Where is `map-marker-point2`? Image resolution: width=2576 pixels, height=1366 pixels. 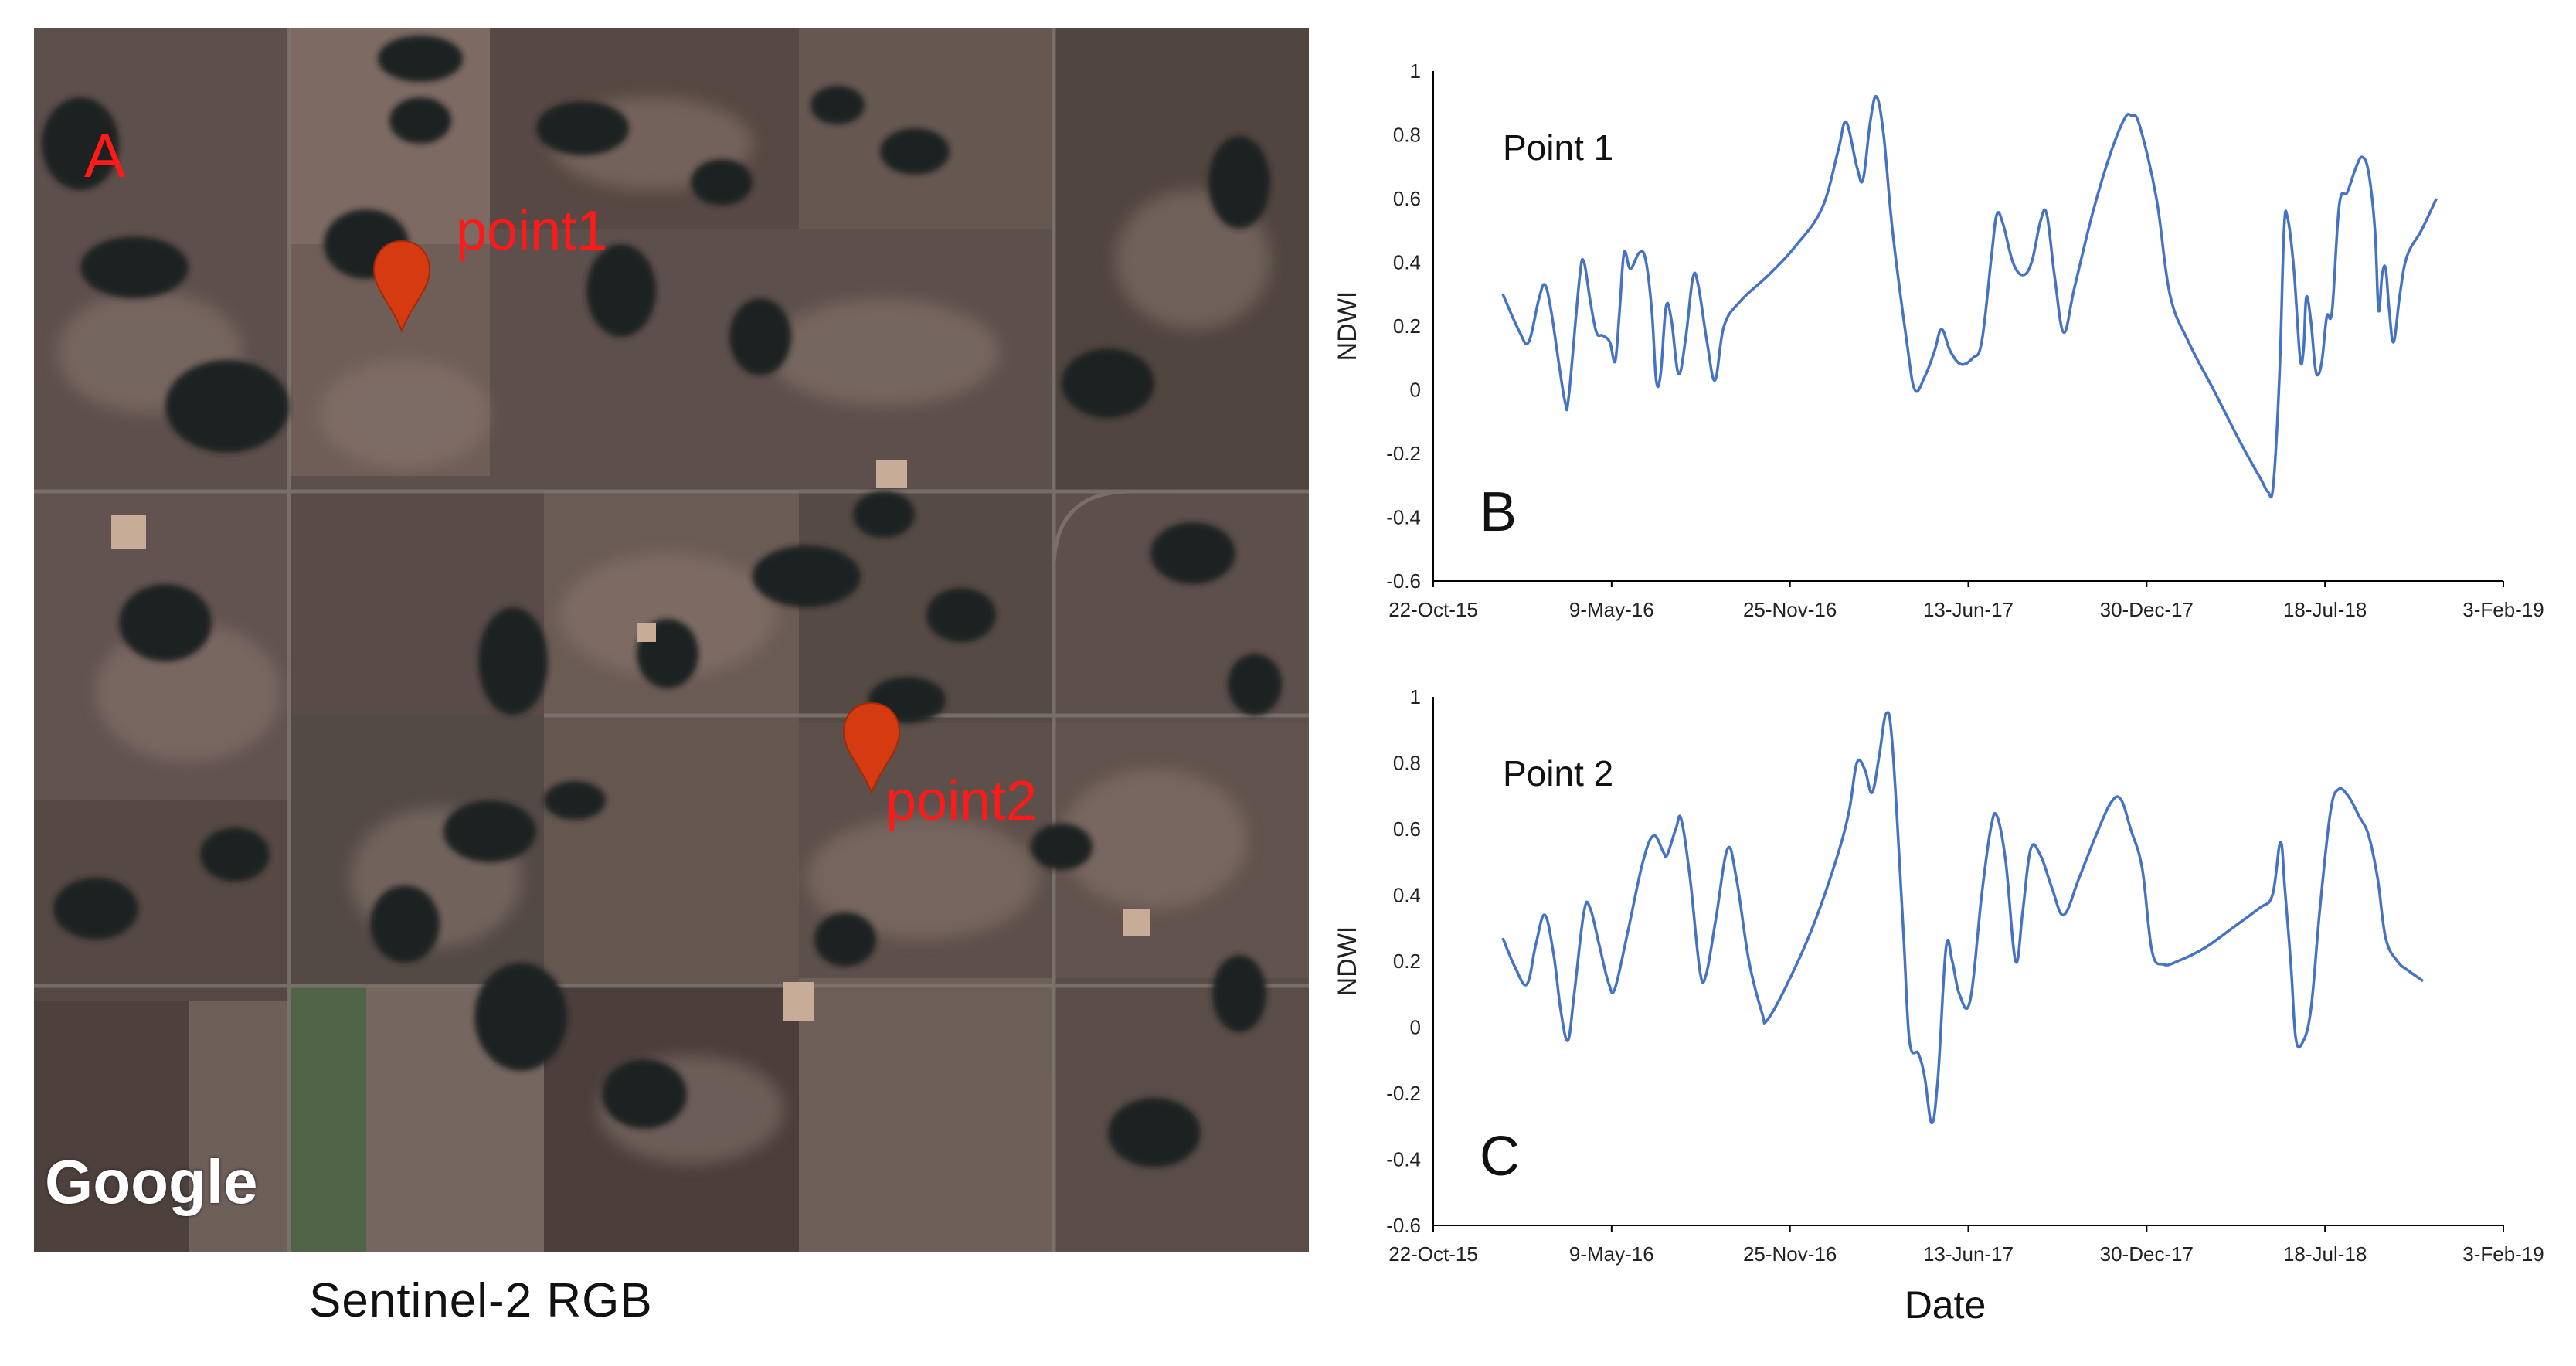
map-marker-point2 is located at coordinates (871, 748).